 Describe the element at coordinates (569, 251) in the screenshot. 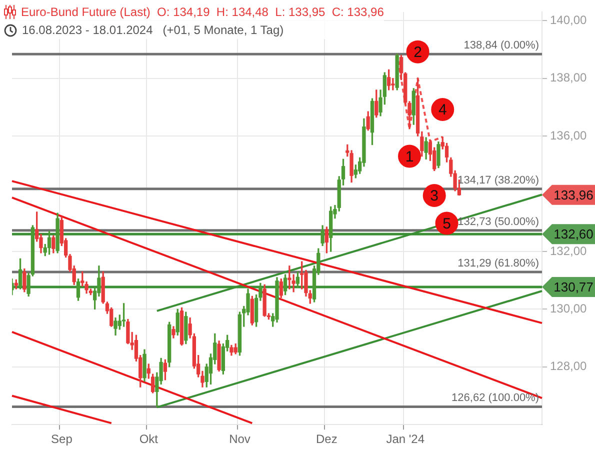

I see `y-tick-label: 132,00` at that location.